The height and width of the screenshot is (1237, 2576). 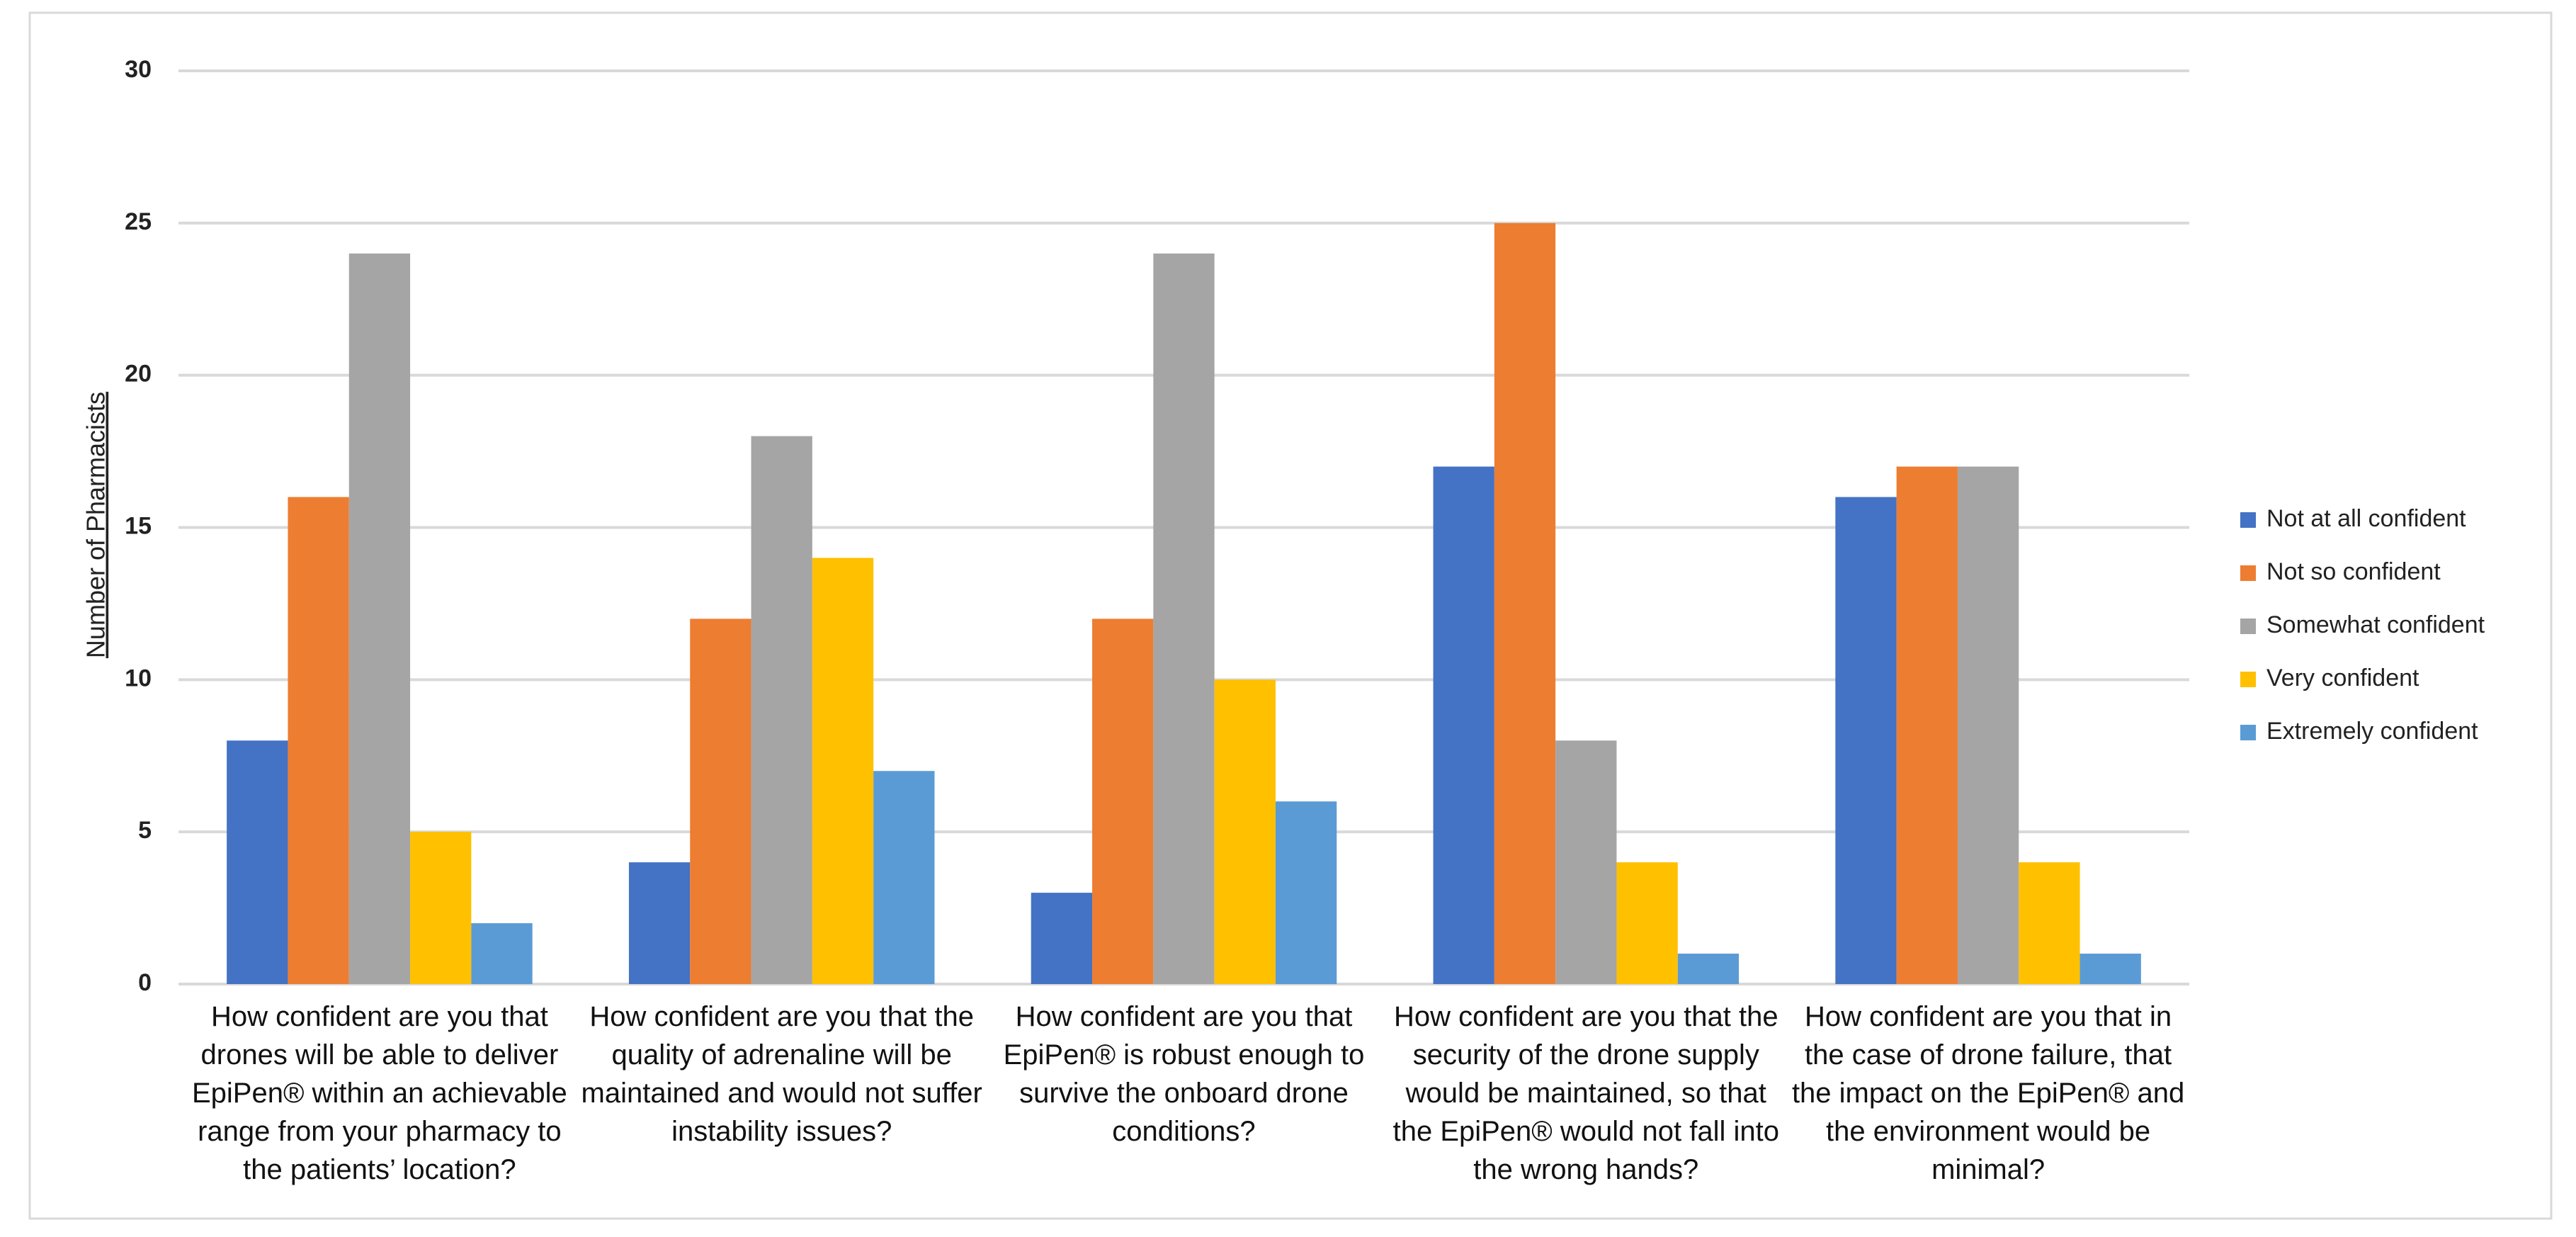 What do you see at coordinates (2372, 731) in the screenshot?
I see `legend-label: Extremely confident` at bounding box center [2372, 731].